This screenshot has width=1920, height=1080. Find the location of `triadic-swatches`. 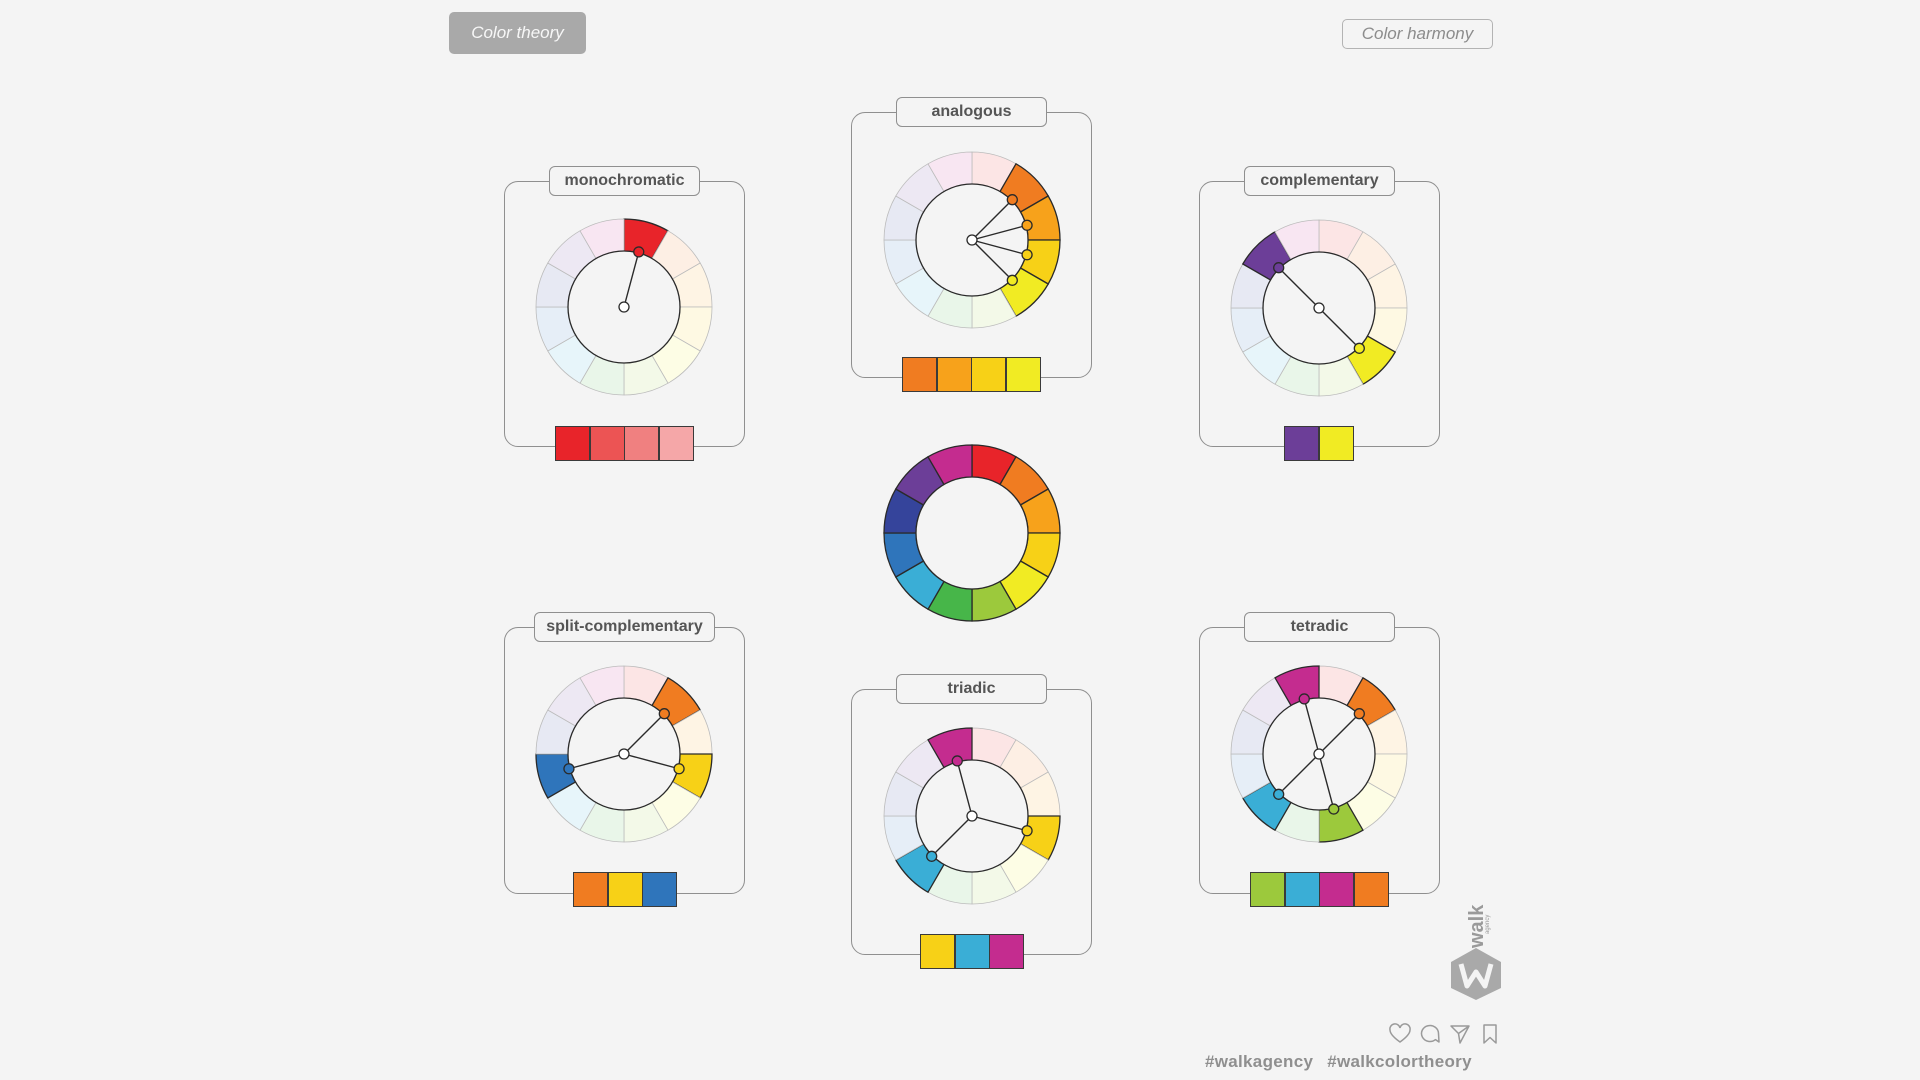

triadic-swatches is located at coordinates (972, 951).